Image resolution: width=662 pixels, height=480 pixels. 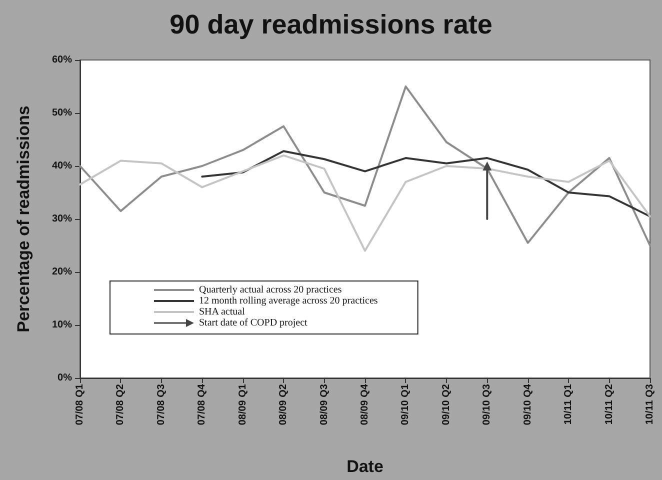 What do you see at coordinates (202, 405) in the screenshot?
I see `x-tick-label: 07/08 Q4` at bounding box center [202, 405].